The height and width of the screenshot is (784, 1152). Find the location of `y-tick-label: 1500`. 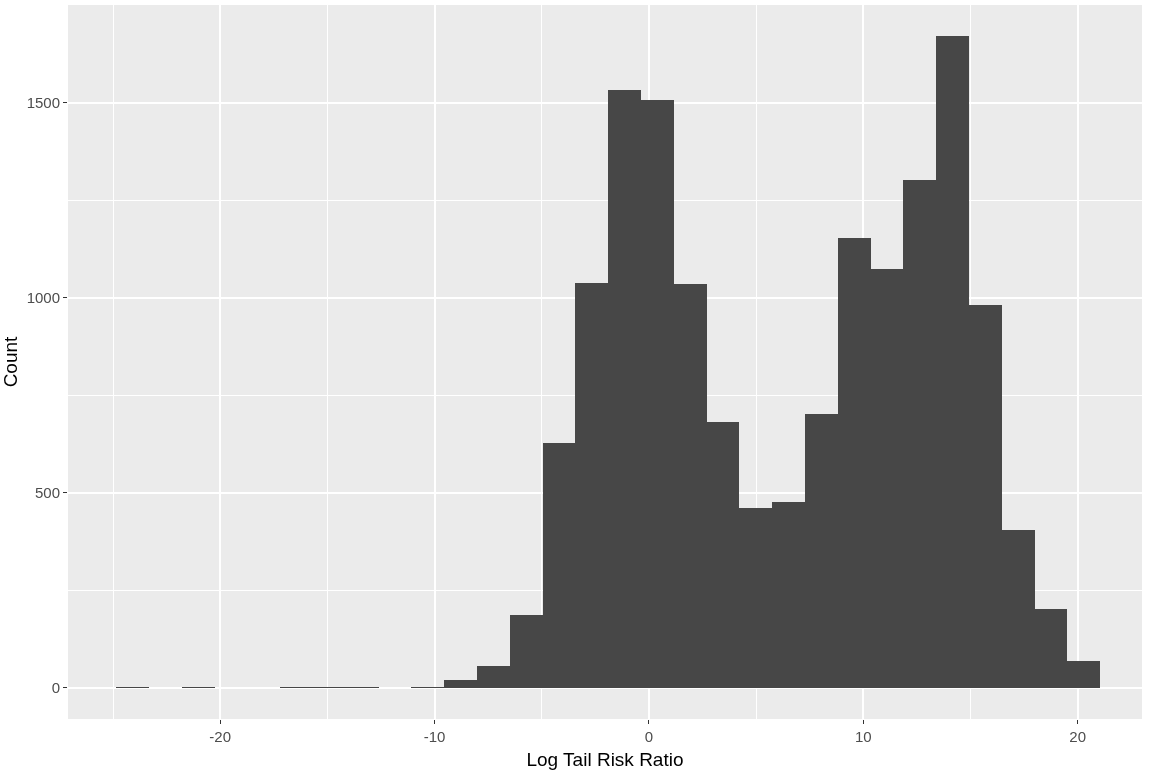

y-tick-label: 1500 is located at coordinates (43, 102).